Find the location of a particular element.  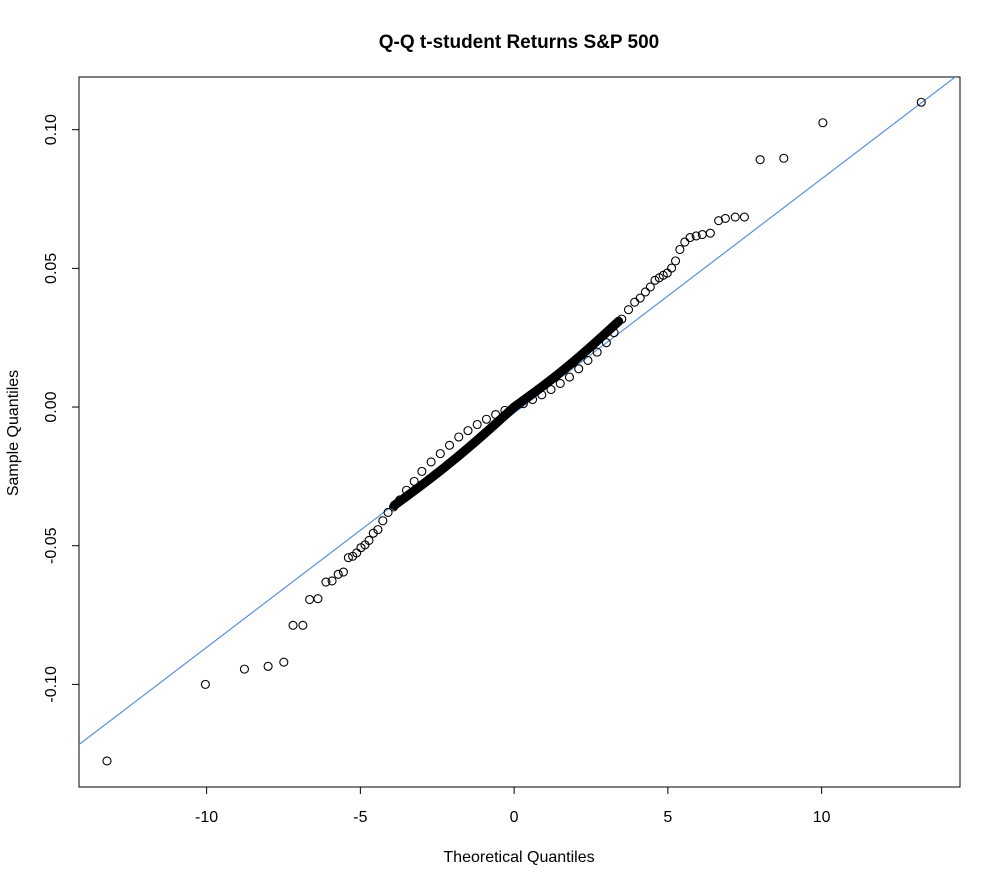

x-tick-label: -5 is located at coordinates (360, 817).